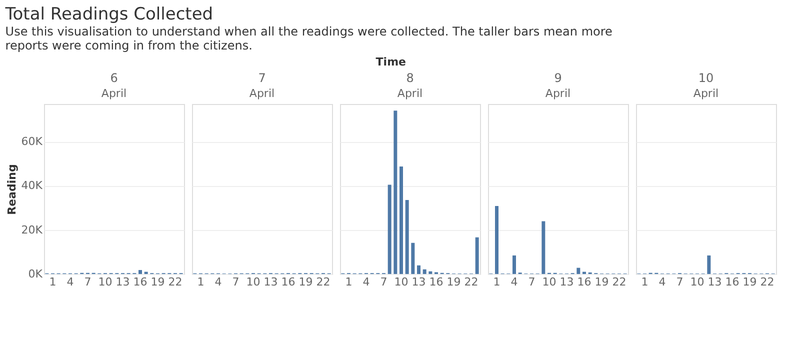 The image size is (800, 338). I want to click on y-axis-title: Reading, so click(11, 189).